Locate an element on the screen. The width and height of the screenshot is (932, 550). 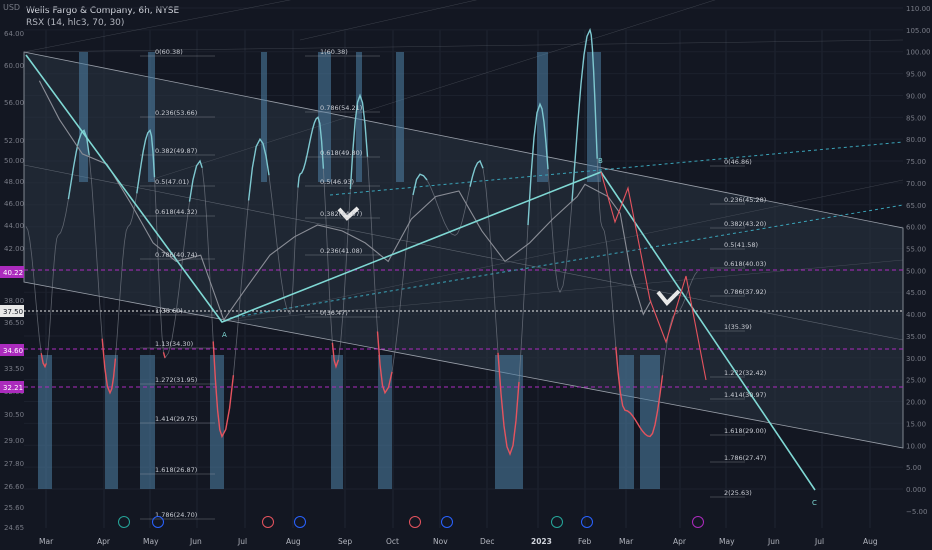
fib-mid-label: 0(36.47) is located at coordinates (334, 313).